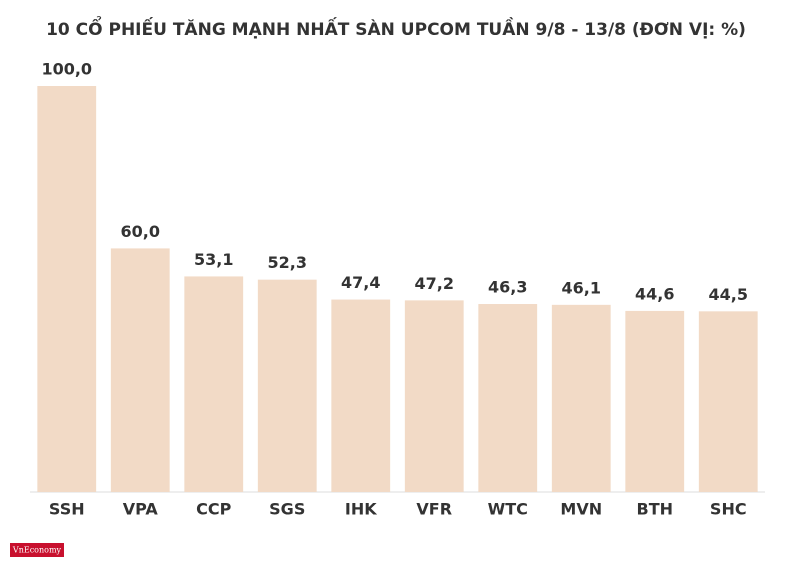 The image size is (793, 579). What do you see at coordinates (728, 294) in the screenshot?
I see `value-label: 44,5` at bounding box center [728, 294].